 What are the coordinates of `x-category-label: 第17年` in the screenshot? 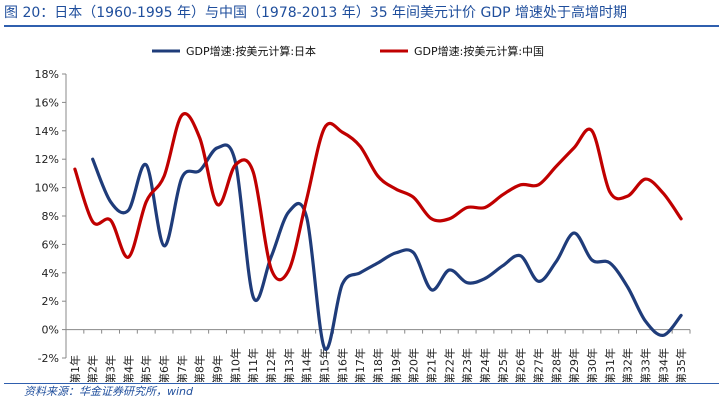 It's located at (360, 365).